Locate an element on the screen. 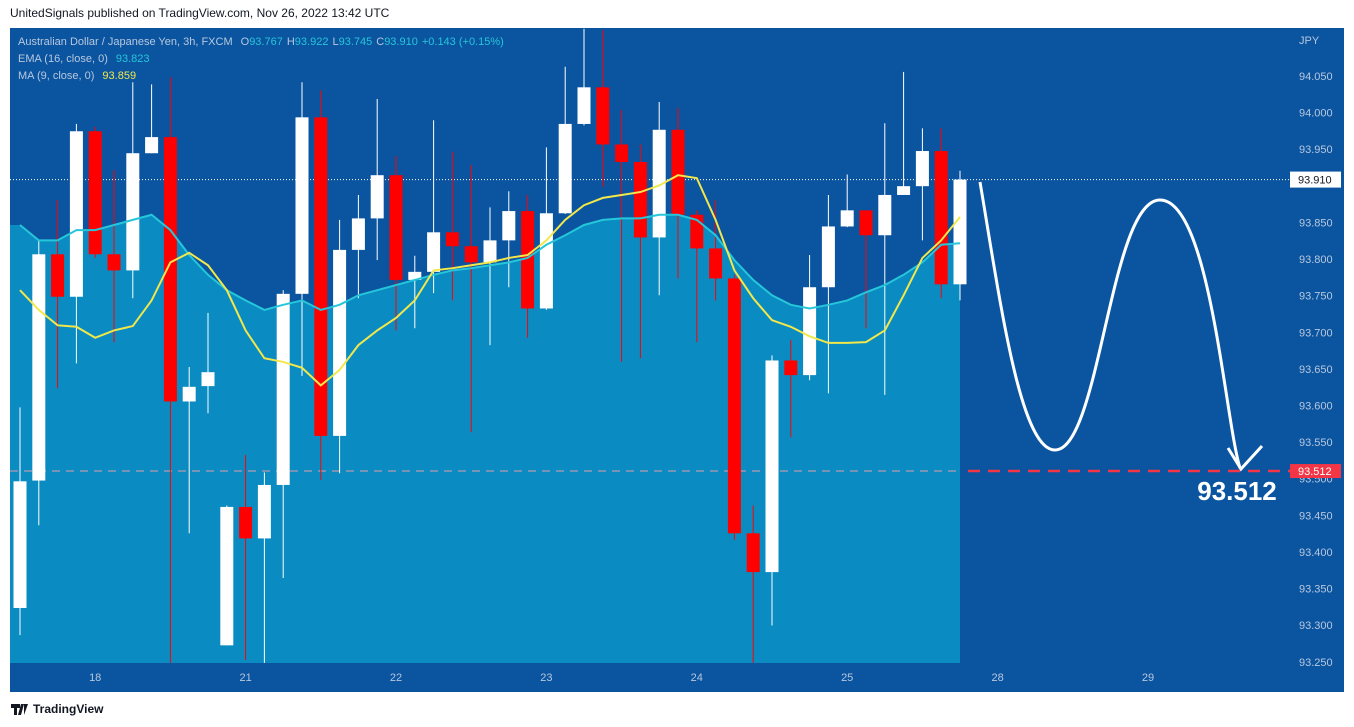 This screenshot has width=1354, height=727. y-tick-label: 93.950 is located at coordinates (1316, 150).